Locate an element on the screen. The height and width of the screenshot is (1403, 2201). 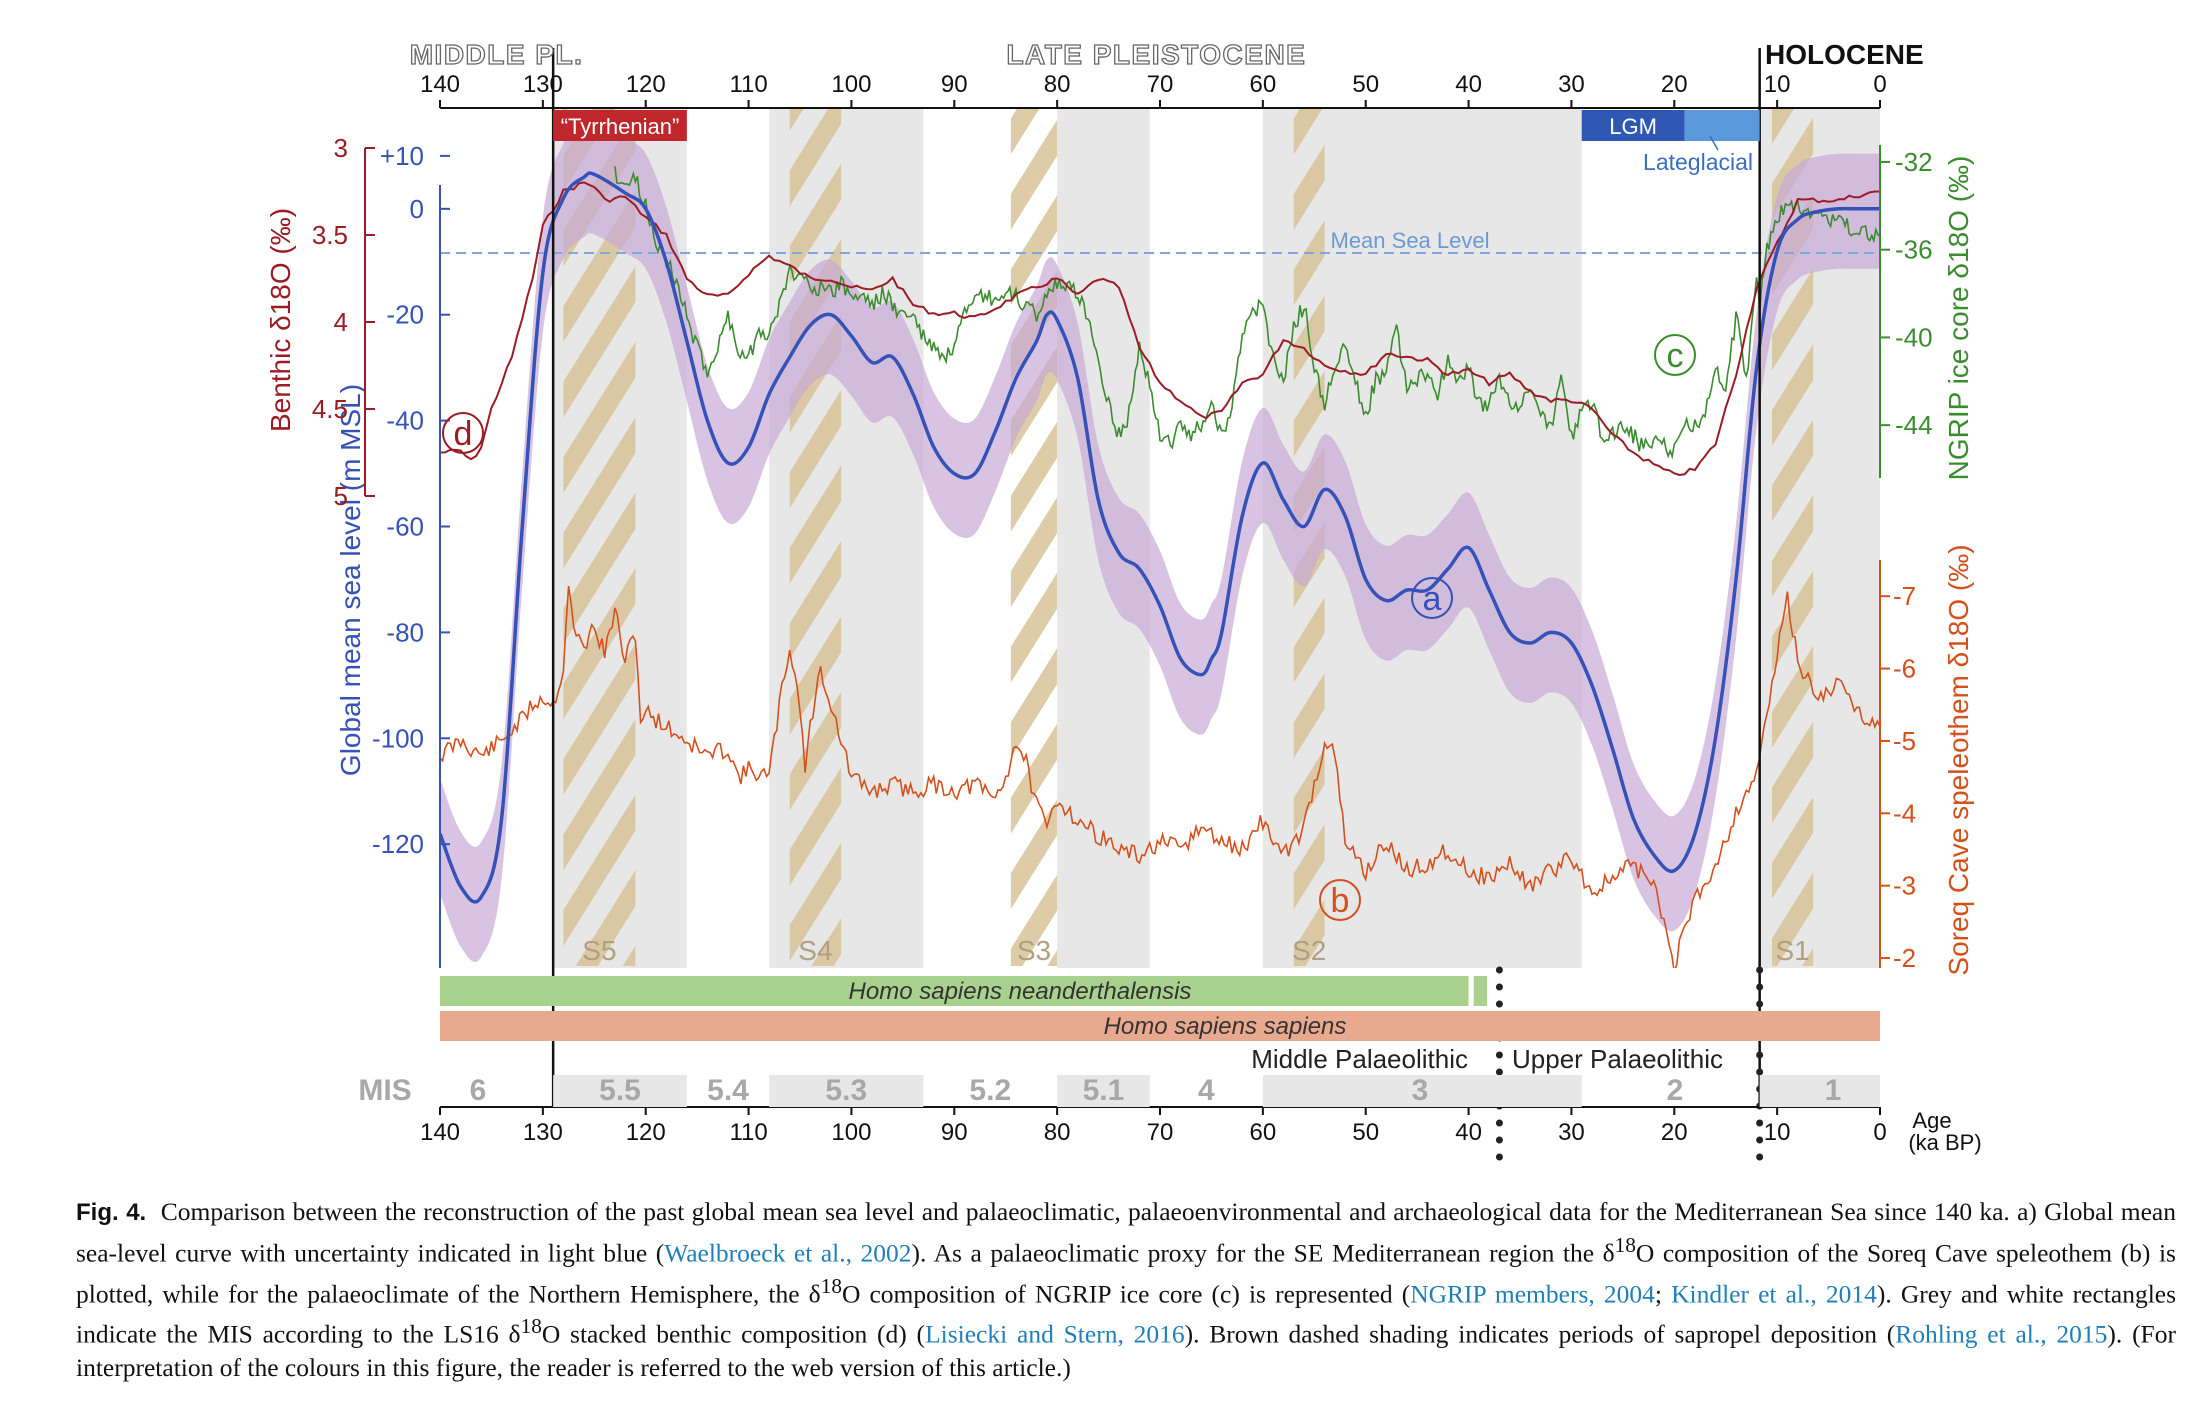
sapropel-label-s3: S3 is located at coordinates (1034, 950).